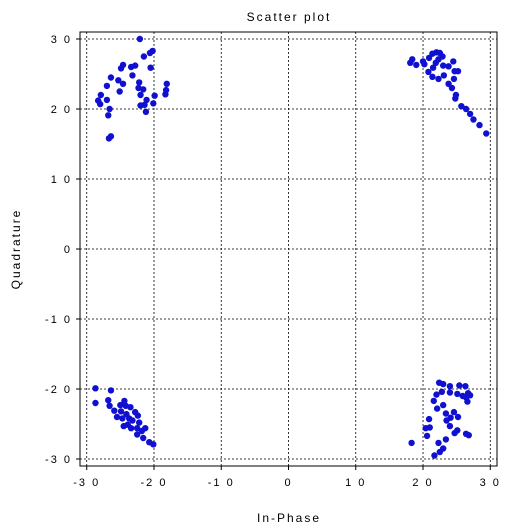 The height and width of the screenshot is (528, 505). Describe the element at coordinates (58, 390) in the screenshot. I see `y-tick-label: -2 0` at that location.